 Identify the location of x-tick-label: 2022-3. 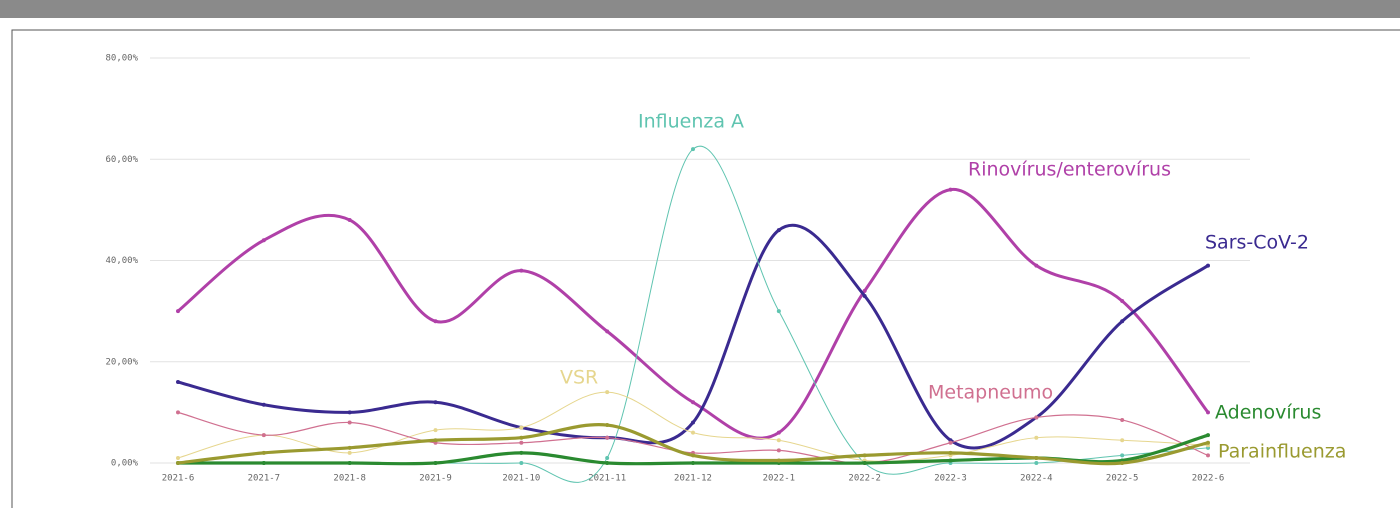
(950, 479).